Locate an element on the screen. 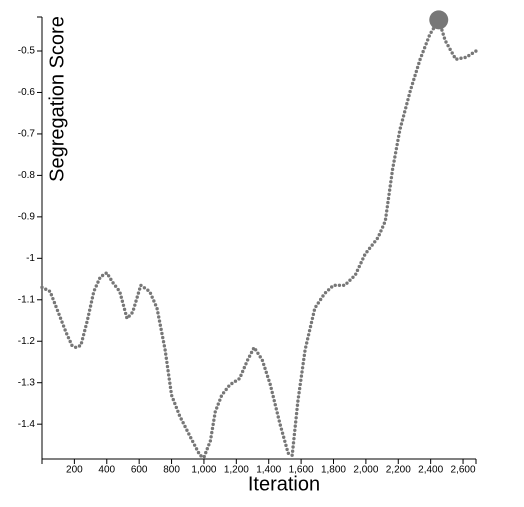  x-tick-label: 400 is located at coordinates (106, 470).